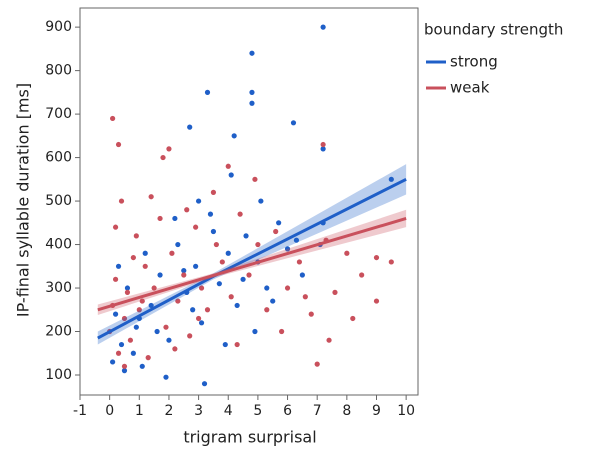  Describe the element at coordinates (139, 411) in the screenshot. I see `x-tick-label: 1` at that location.